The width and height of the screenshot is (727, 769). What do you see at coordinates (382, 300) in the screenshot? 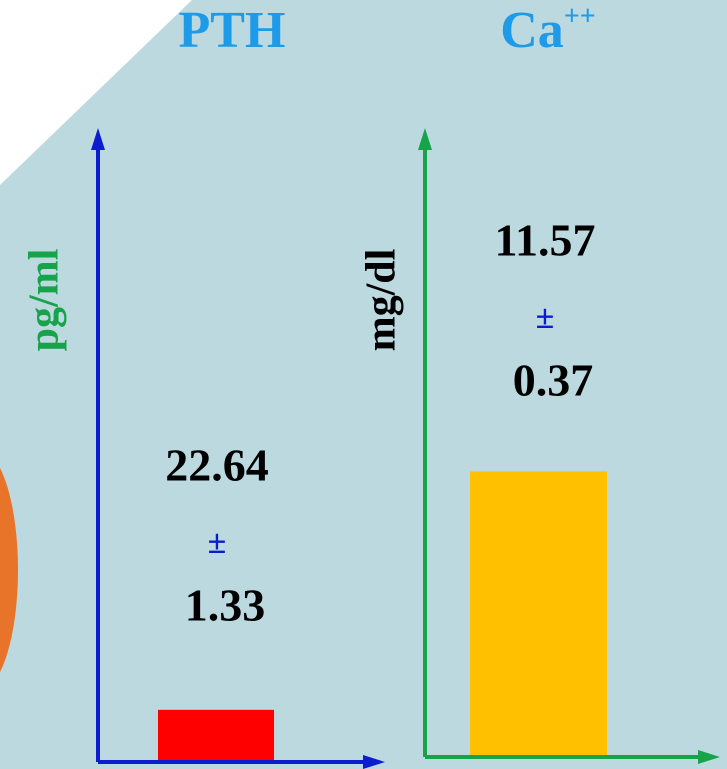
I see `y-axis-label: mg/dl` at bounding box center [382, 300].